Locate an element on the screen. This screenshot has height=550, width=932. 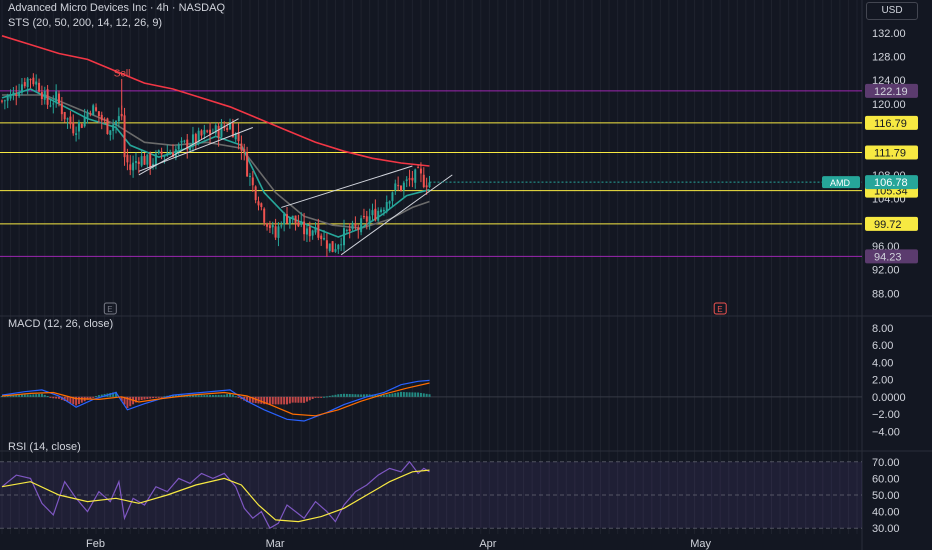
time-axis-label: May is located at coordinates (700, 544).